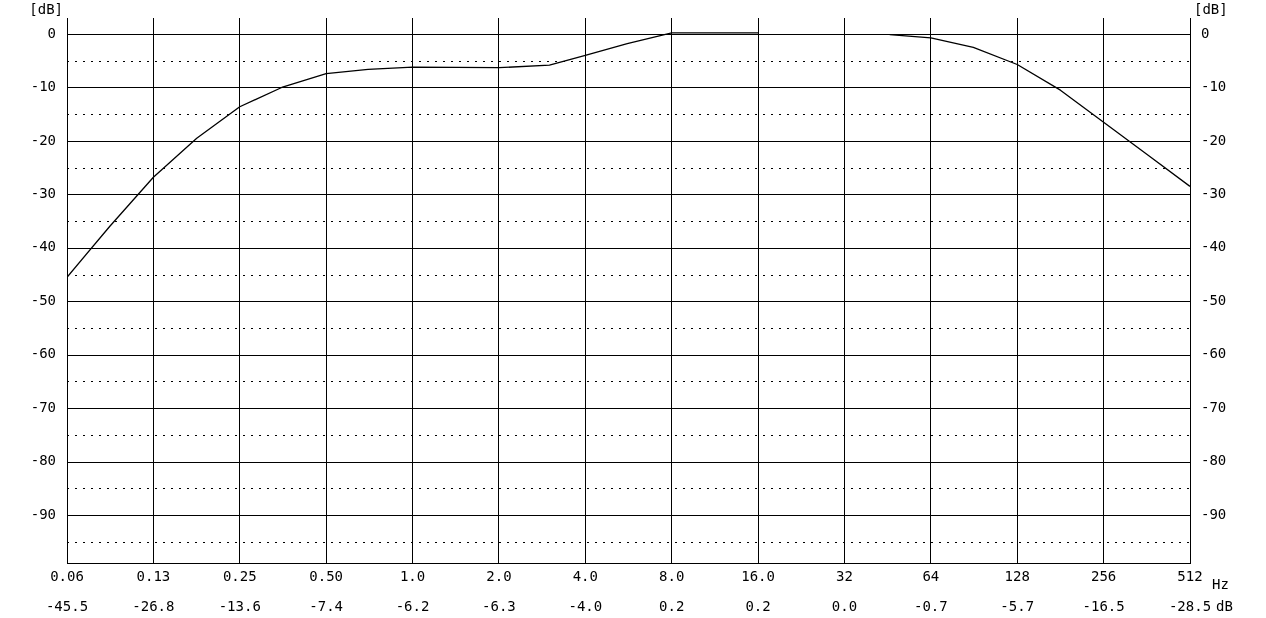  I want to click on text: -13.6, so click(239, 605).